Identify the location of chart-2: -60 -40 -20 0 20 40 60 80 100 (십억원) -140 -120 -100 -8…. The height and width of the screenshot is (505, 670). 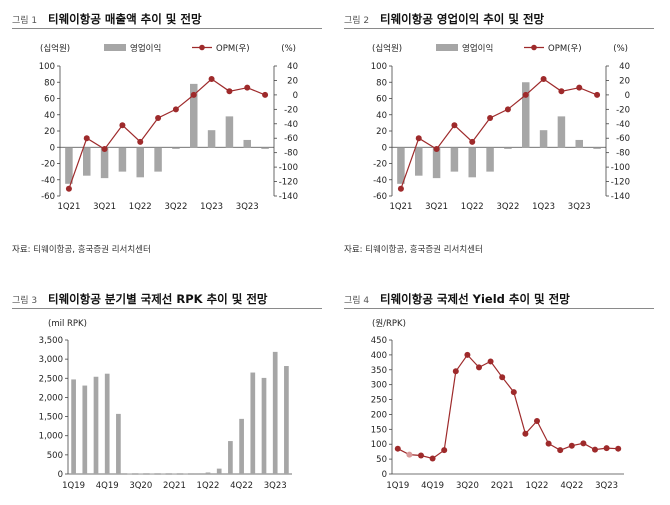
(500, 127).